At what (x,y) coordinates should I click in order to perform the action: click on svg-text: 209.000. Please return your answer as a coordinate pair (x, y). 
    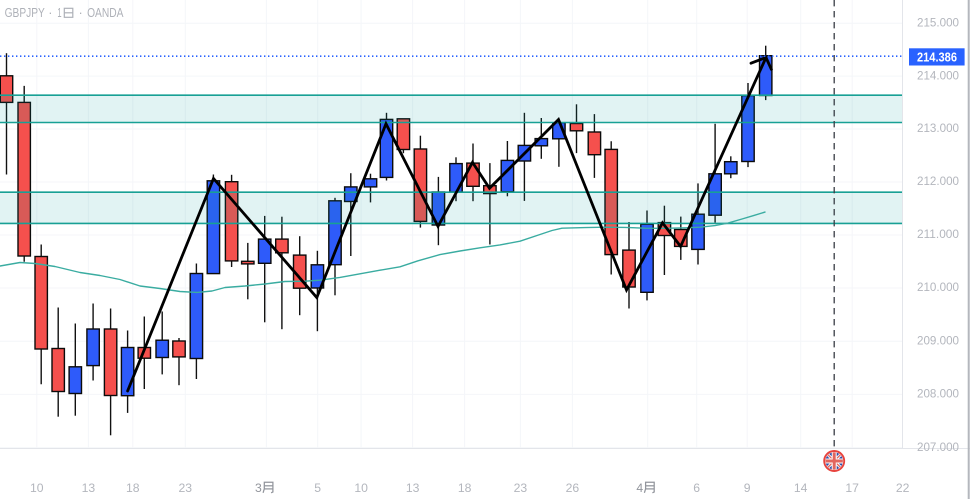
    Looking at the image, I should click on (938, 340).